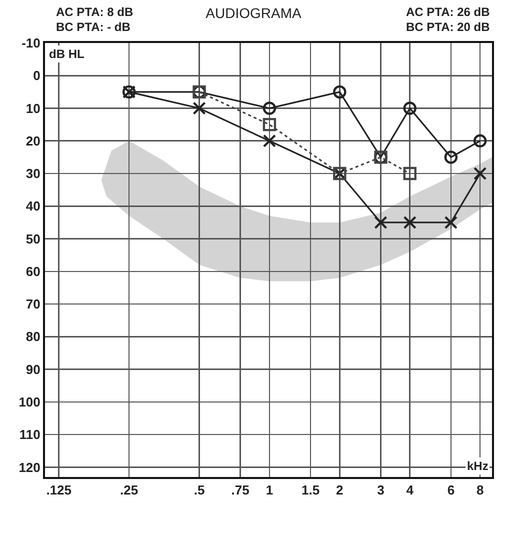  Describe the element at coordinates (240, 490) in the screenshot. I see `x-tick-label: .75` at that location.